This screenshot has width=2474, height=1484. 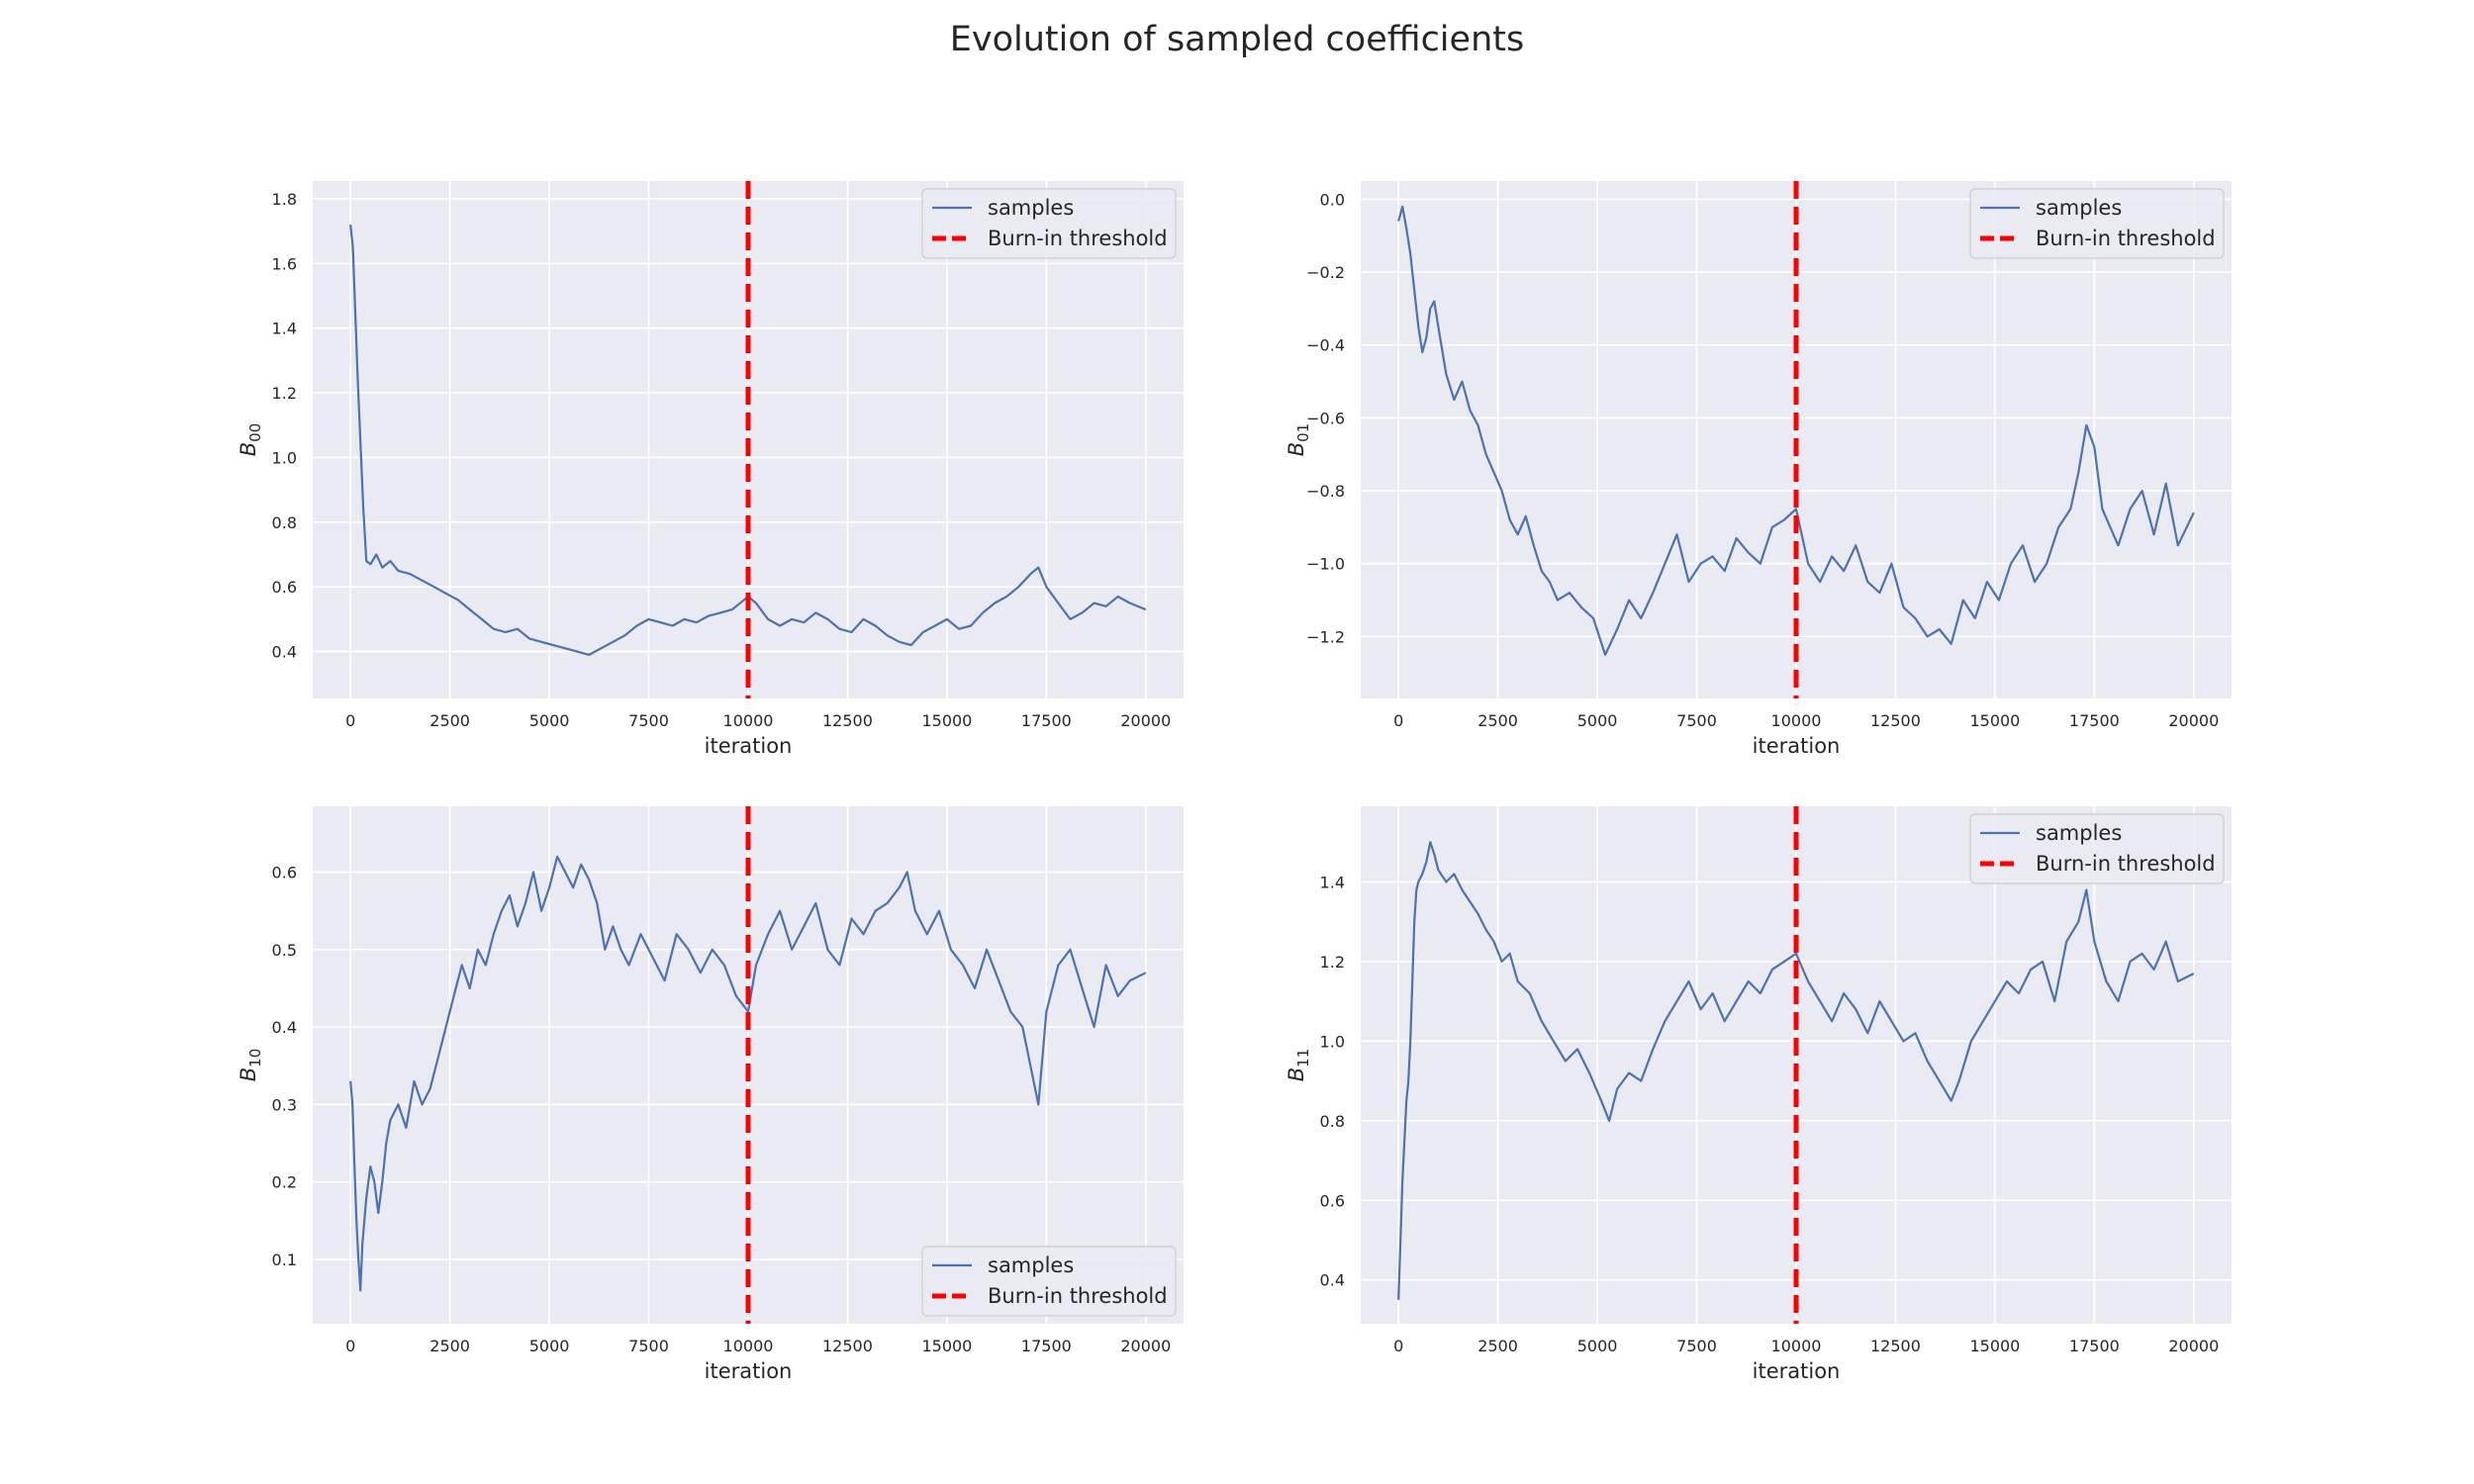 I want to click on y-axis-label: B11, so click(x=1298, y=1065).